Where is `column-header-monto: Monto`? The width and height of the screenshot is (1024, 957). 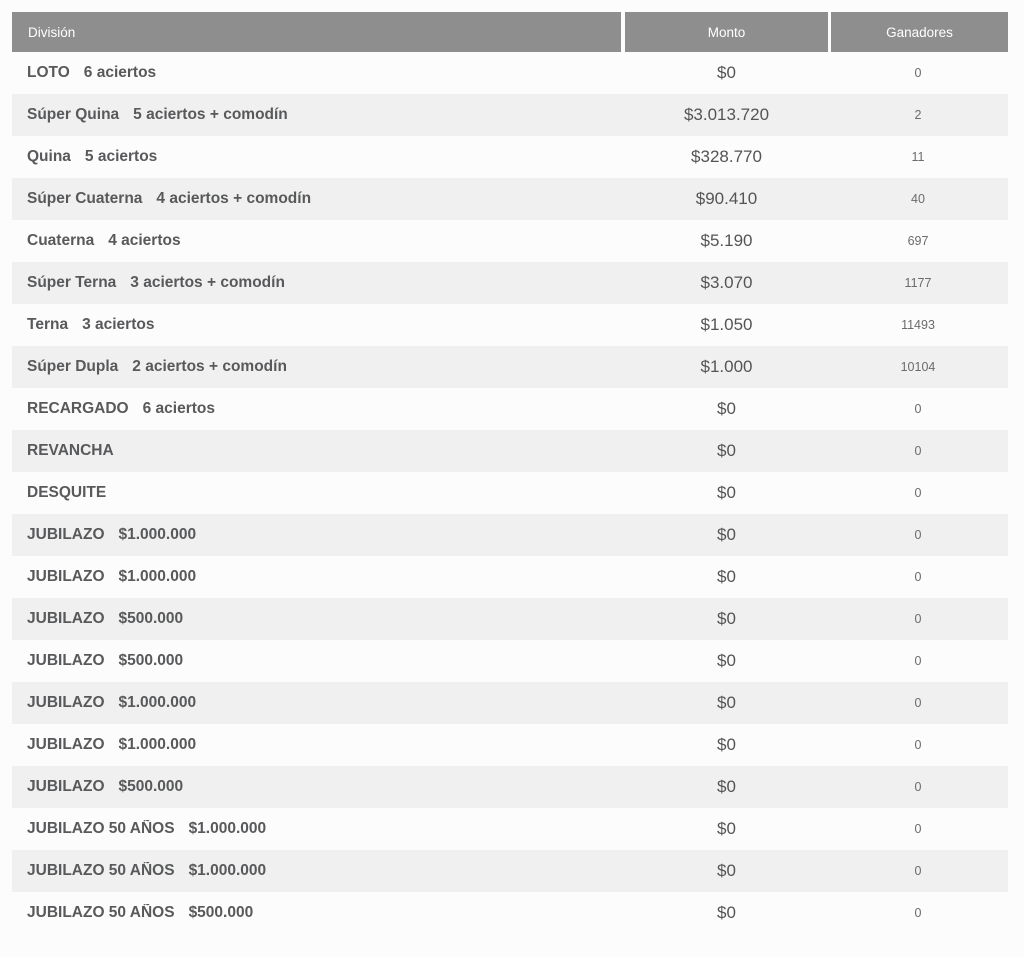 column-header-monto: Monto is located at coordinates (726, 32).